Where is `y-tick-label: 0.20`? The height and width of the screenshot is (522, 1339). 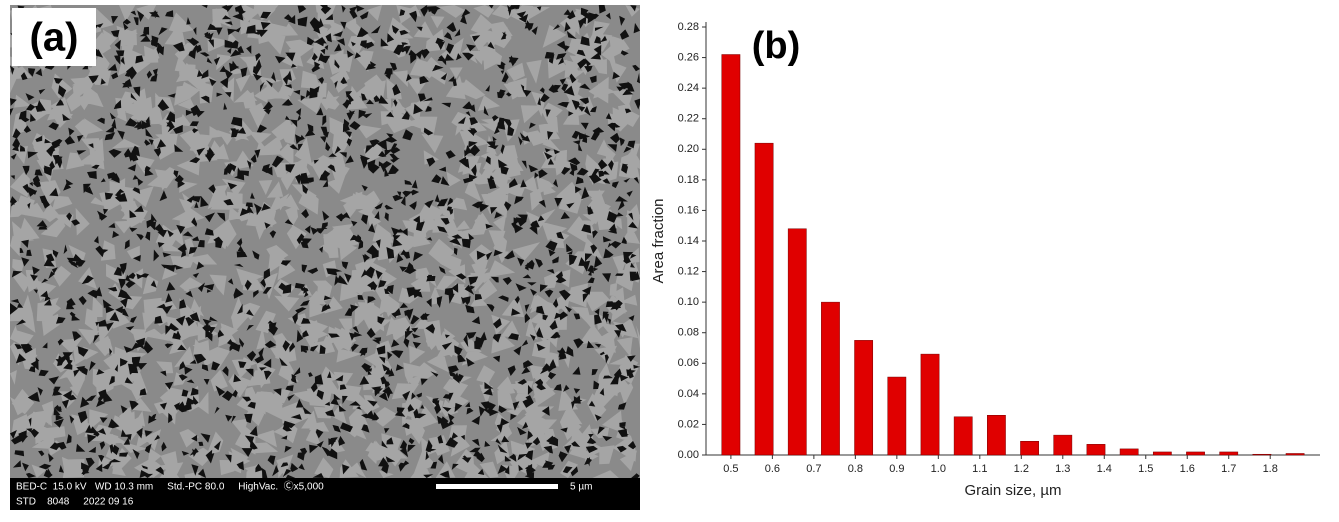 y-tick-label: 0.20 is located at coordinates (688, 149).